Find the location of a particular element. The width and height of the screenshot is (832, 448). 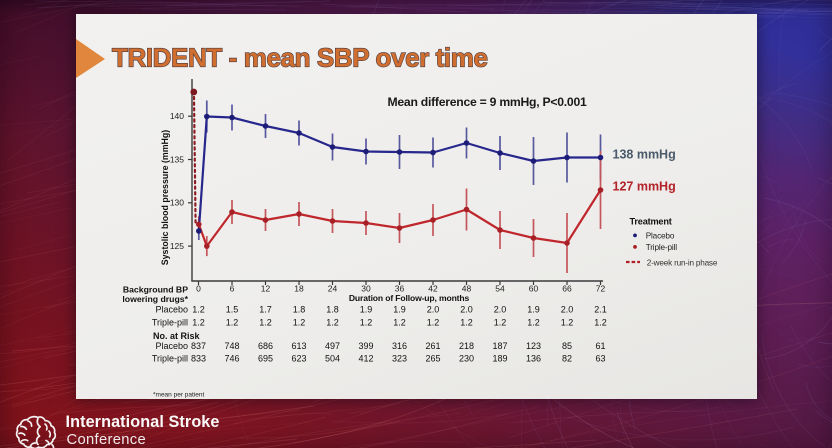

svg-text: 833 is located at coordinates (198, 359).